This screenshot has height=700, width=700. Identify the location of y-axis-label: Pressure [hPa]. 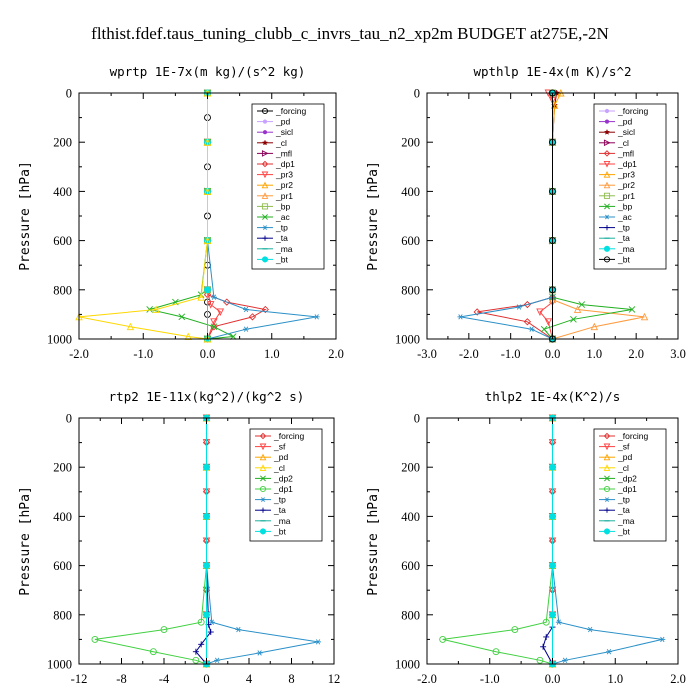
(25, 216).